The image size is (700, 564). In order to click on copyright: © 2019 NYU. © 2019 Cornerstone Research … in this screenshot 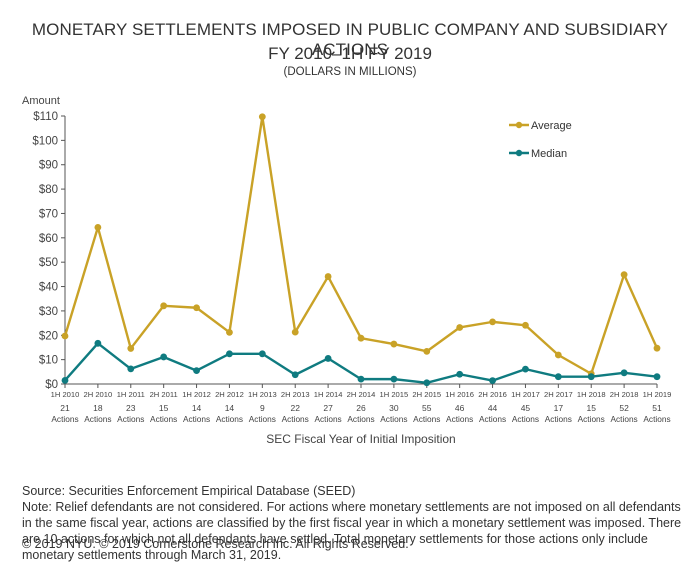, I will do `click(215, 544)`.